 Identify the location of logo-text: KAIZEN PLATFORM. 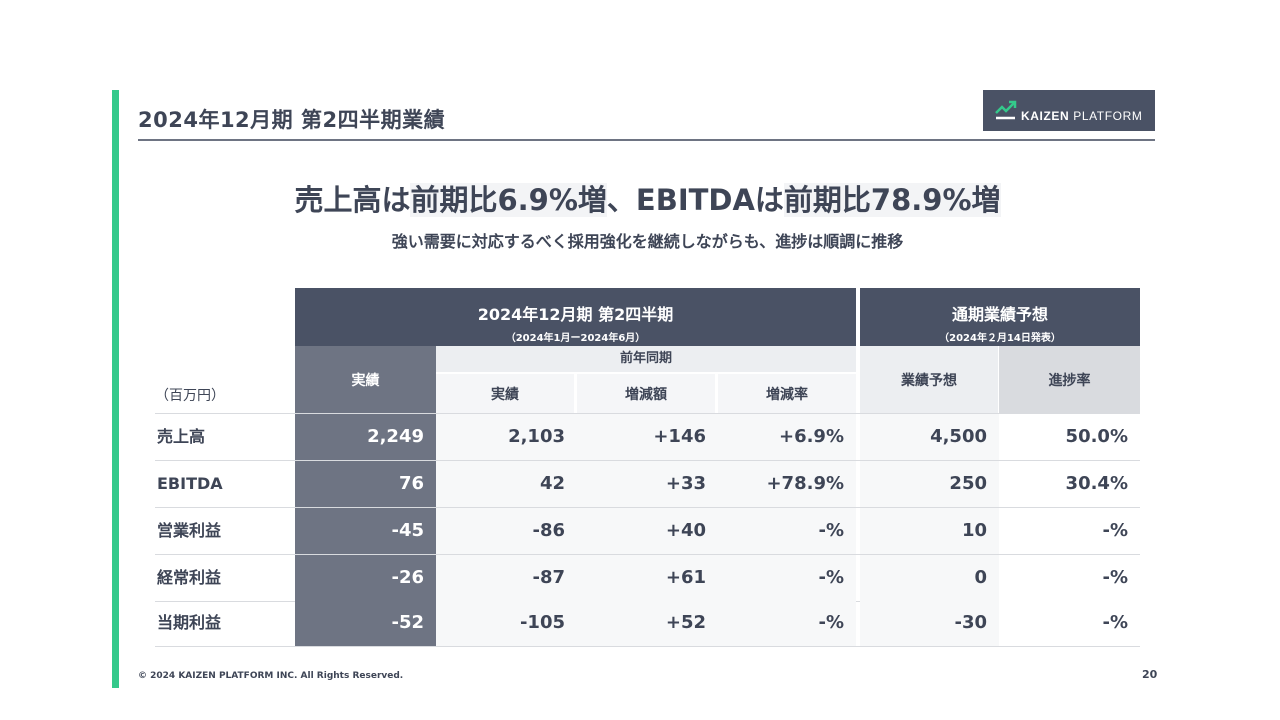
(1081, 116).